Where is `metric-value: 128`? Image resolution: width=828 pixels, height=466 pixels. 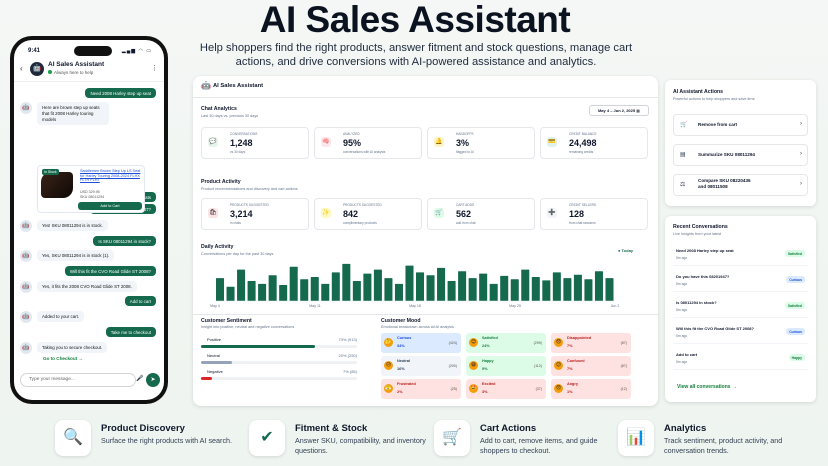
metric-value: 128 is located at coordinates (577, 214).